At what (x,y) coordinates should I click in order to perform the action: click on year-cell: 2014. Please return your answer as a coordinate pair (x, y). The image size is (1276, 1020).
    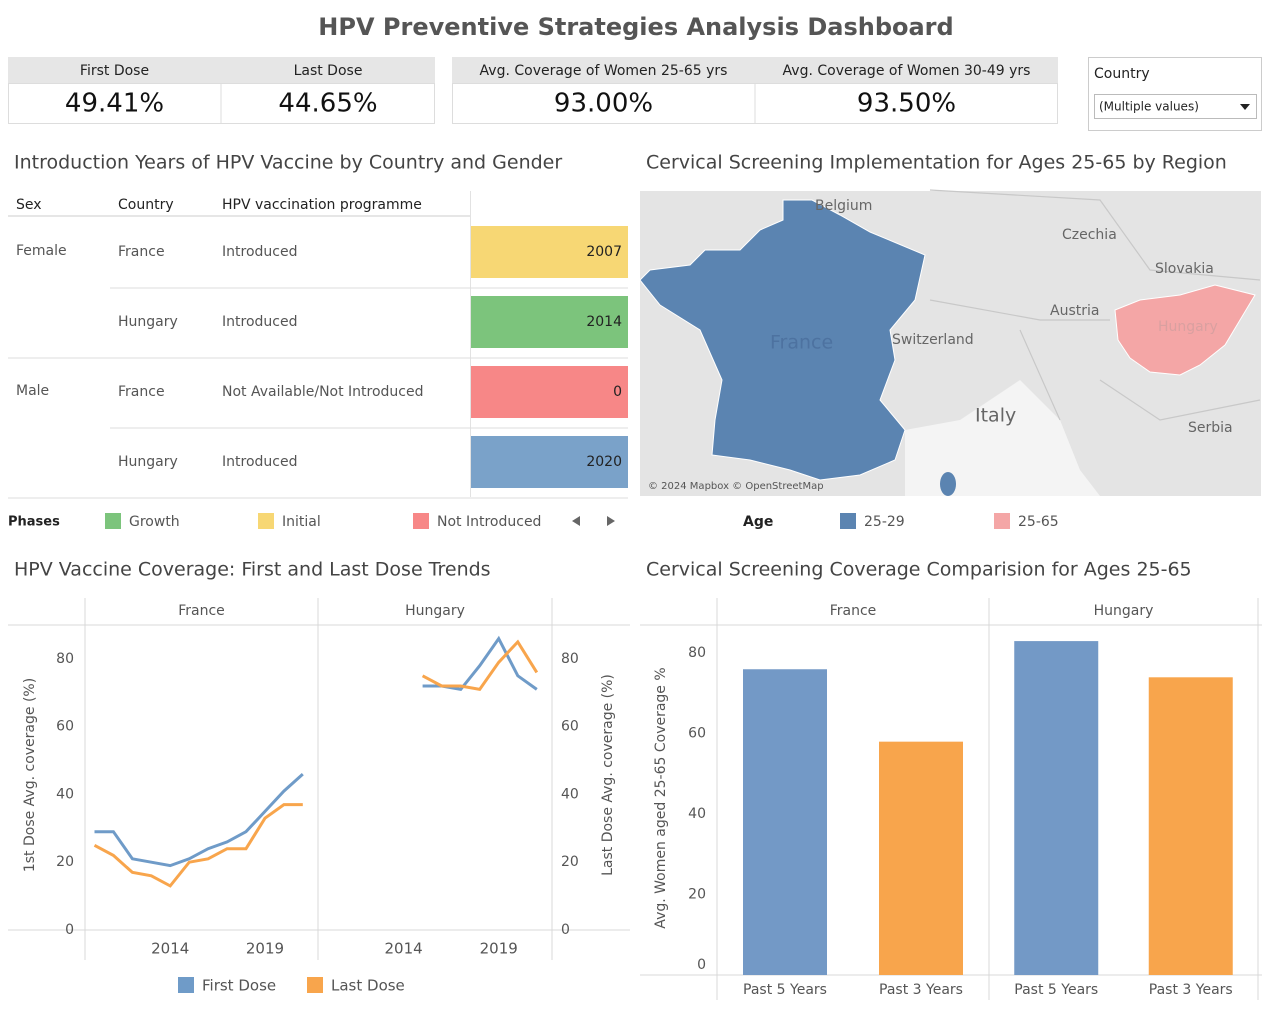
    Looking at the image, I should click on (604, 322).